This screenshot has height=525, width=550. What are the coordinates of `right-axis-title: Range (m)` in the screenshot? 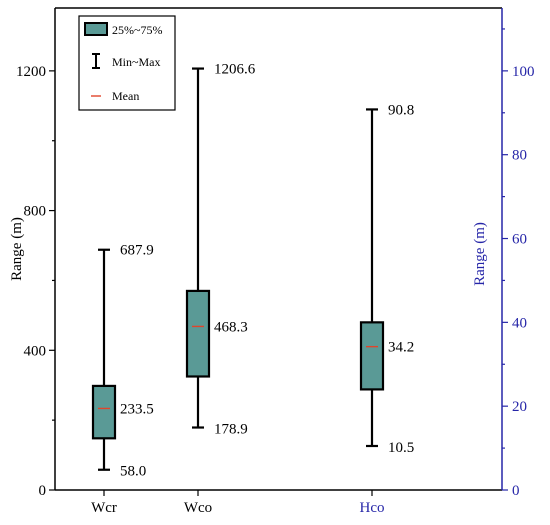 It's located at (480, 254).